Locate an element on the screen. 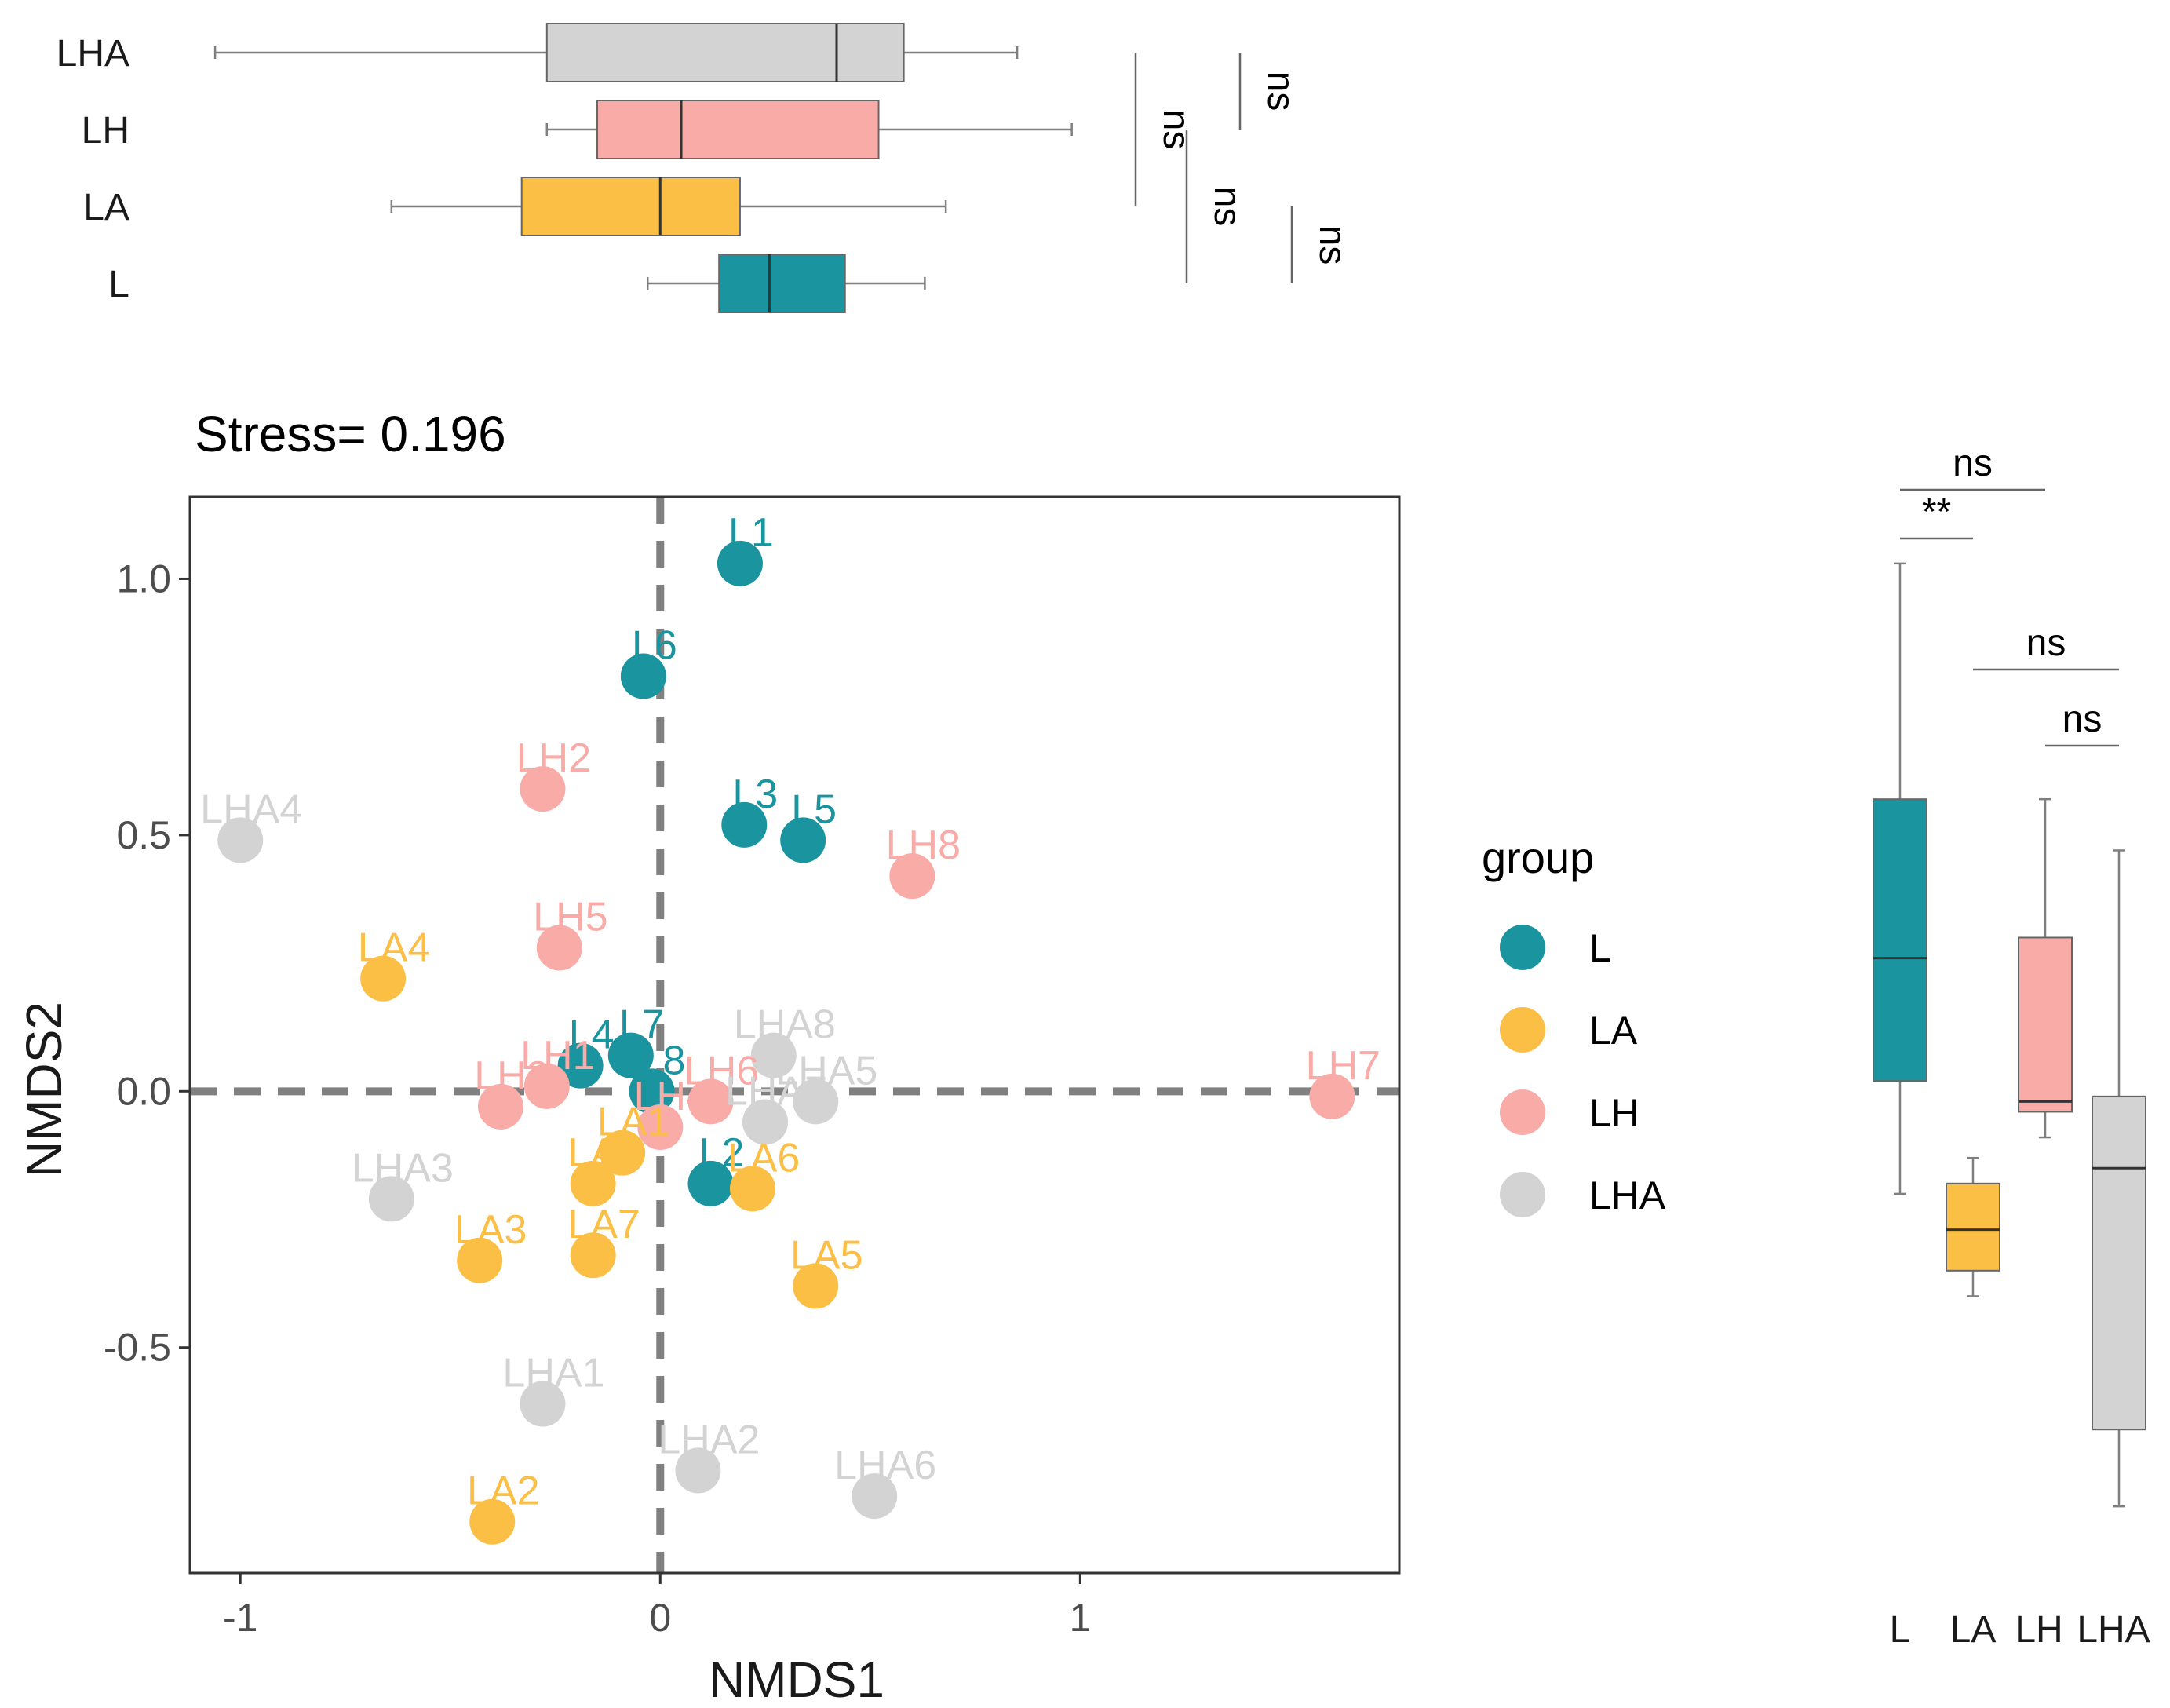 This screenshot has height=1708, width=2170. point-label-LA8: LA8 is located at coordinates (603, 1153).